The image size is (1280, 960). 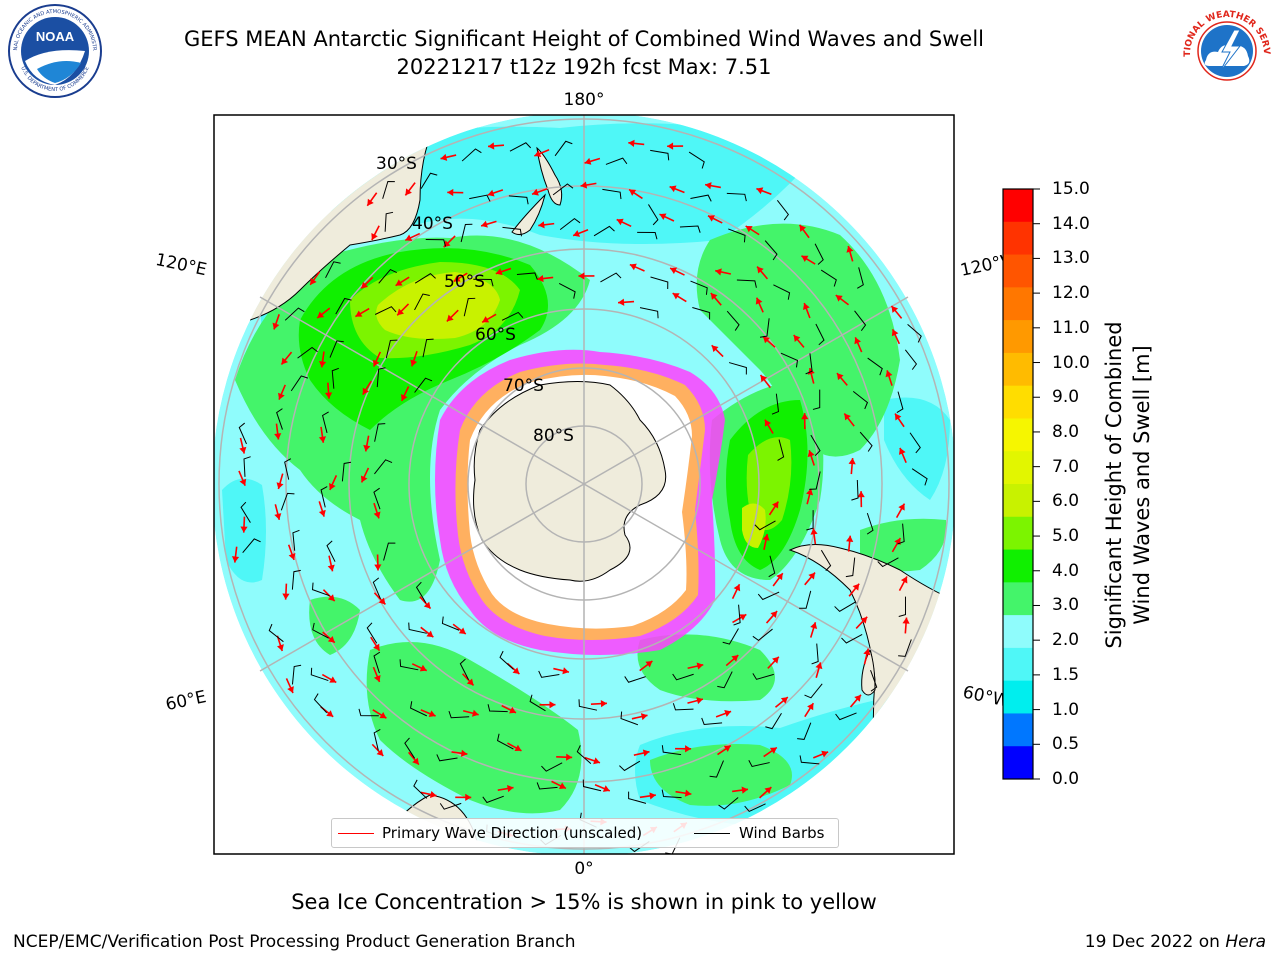 I want to click on colorbar-tick-label: 5.0, so click(x=1066, y=536).